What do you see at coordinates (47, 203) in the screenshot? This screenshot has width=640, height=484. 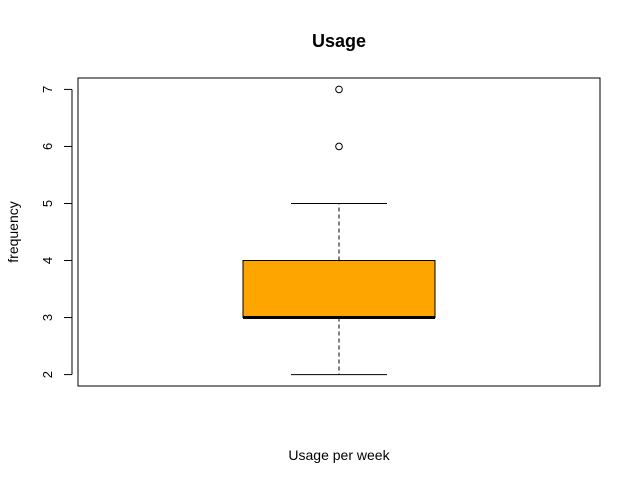 I see `y-tick-label: 5` at bounding box center [47, 203].